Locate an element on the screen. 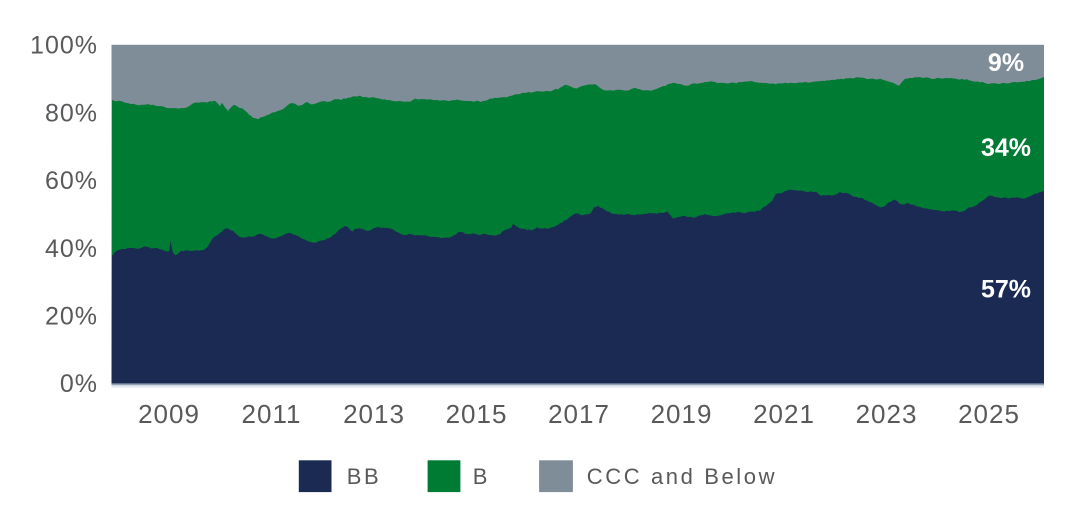 The image size is (1076, 524). svg-text: 2023 is located at coordinates (887, 414).